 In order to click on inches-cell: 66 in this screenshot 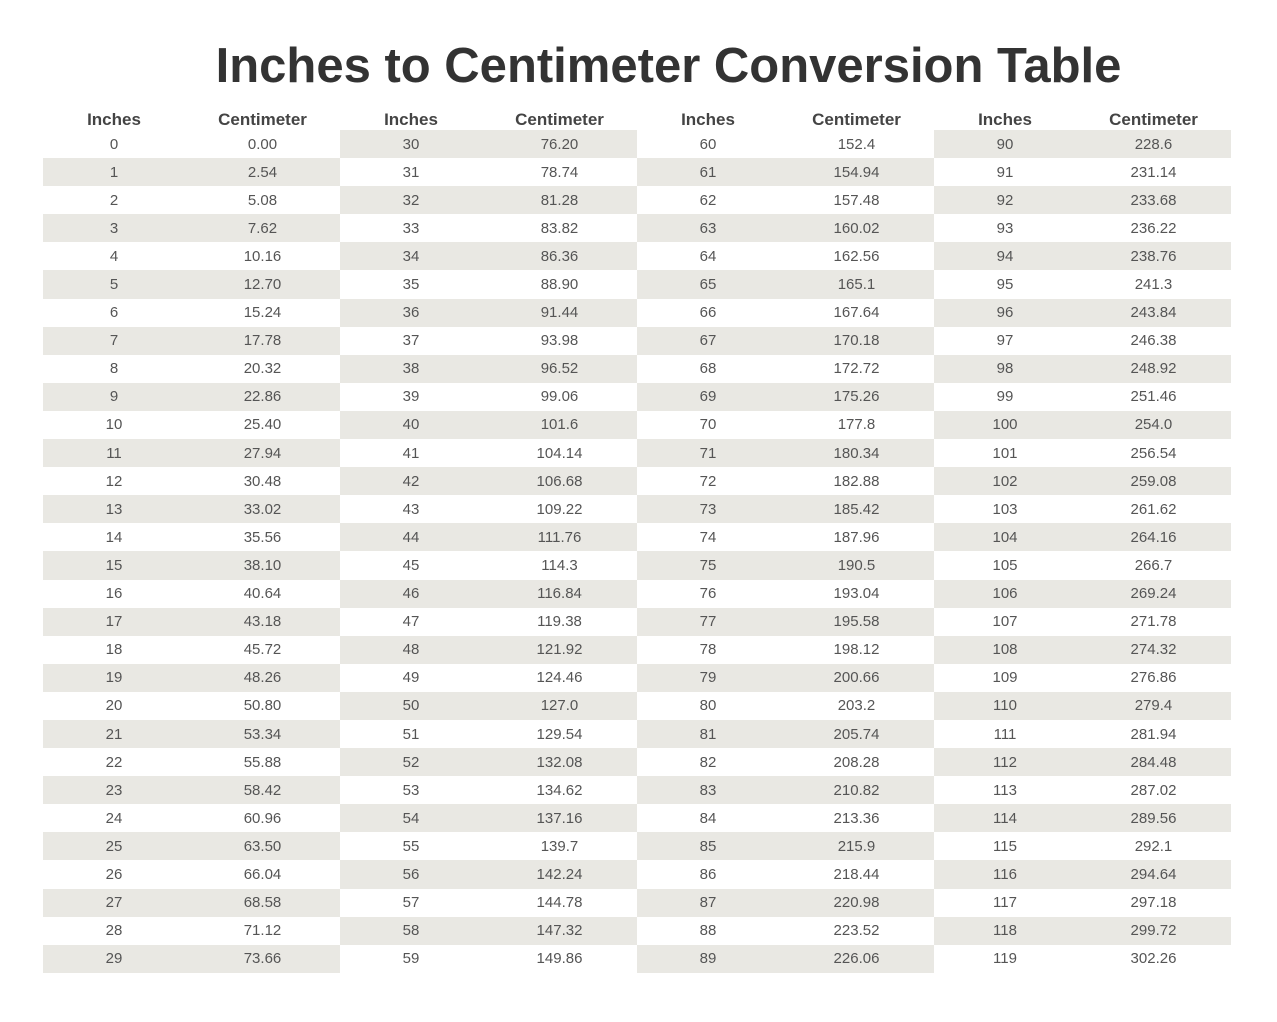, I will do `click(708, 313)`.